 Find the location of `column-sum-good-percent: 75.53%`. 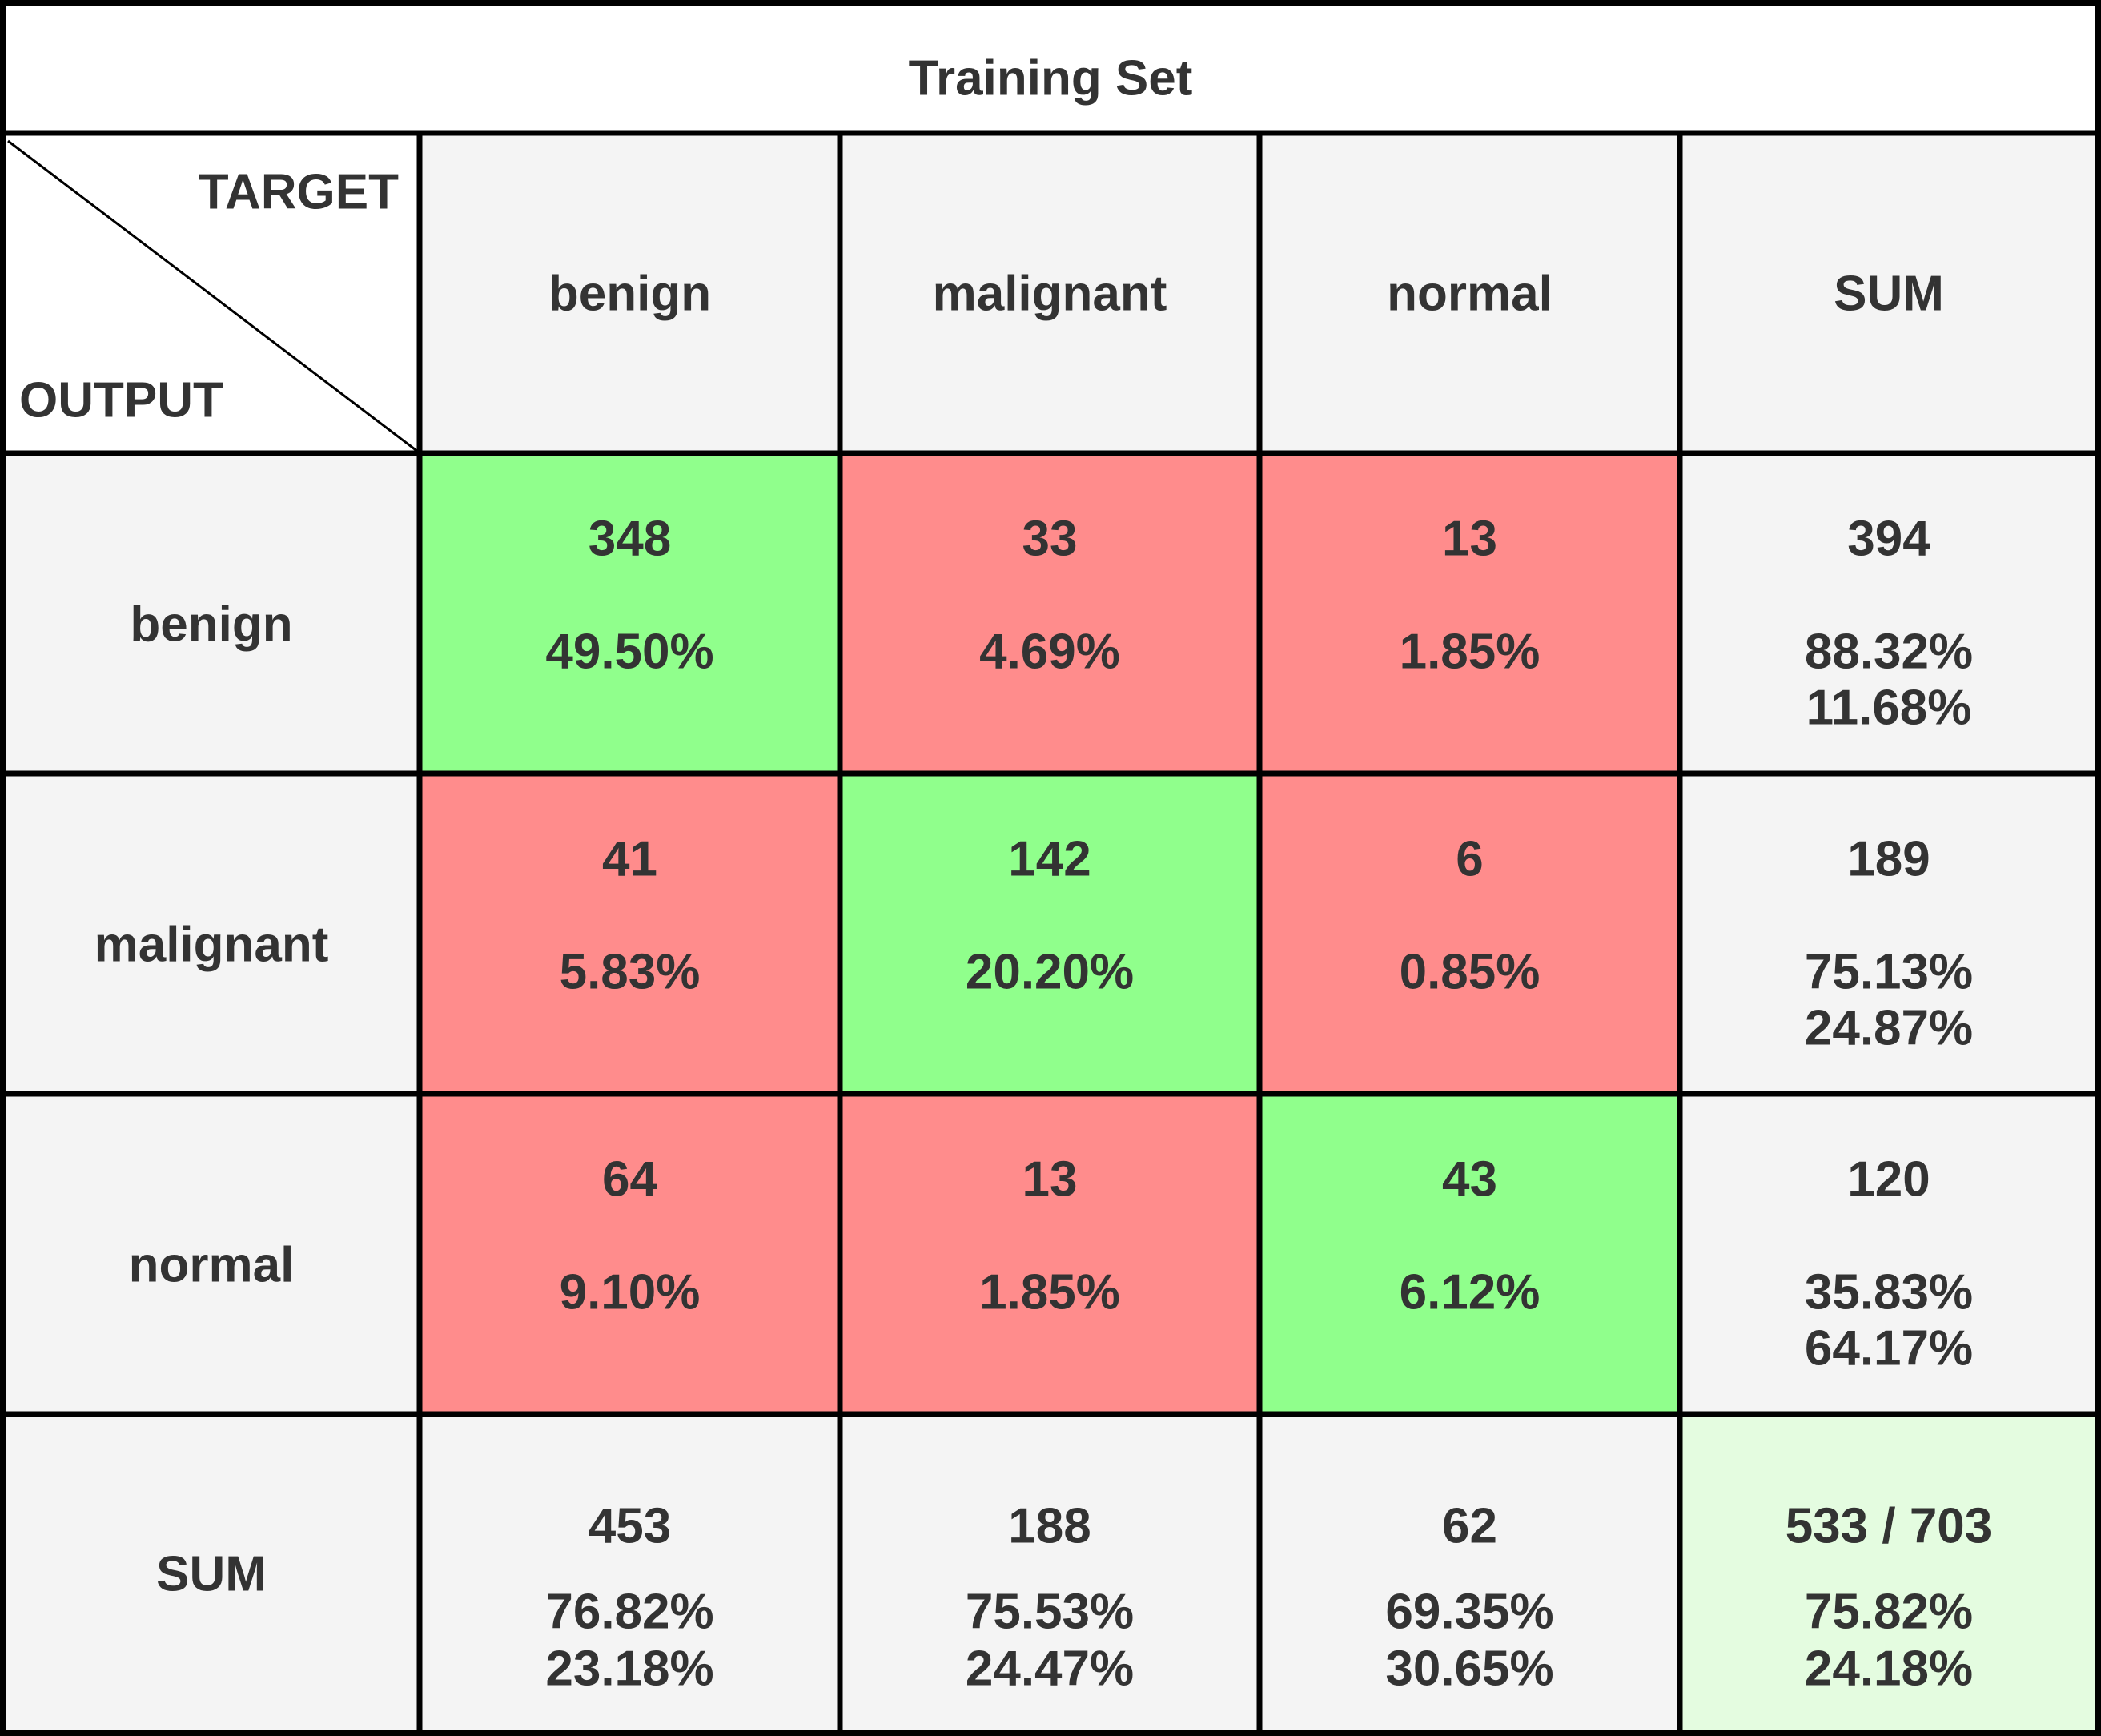

column-sum-good-percent: 75.53% is located at coordinates (1050, 1612).